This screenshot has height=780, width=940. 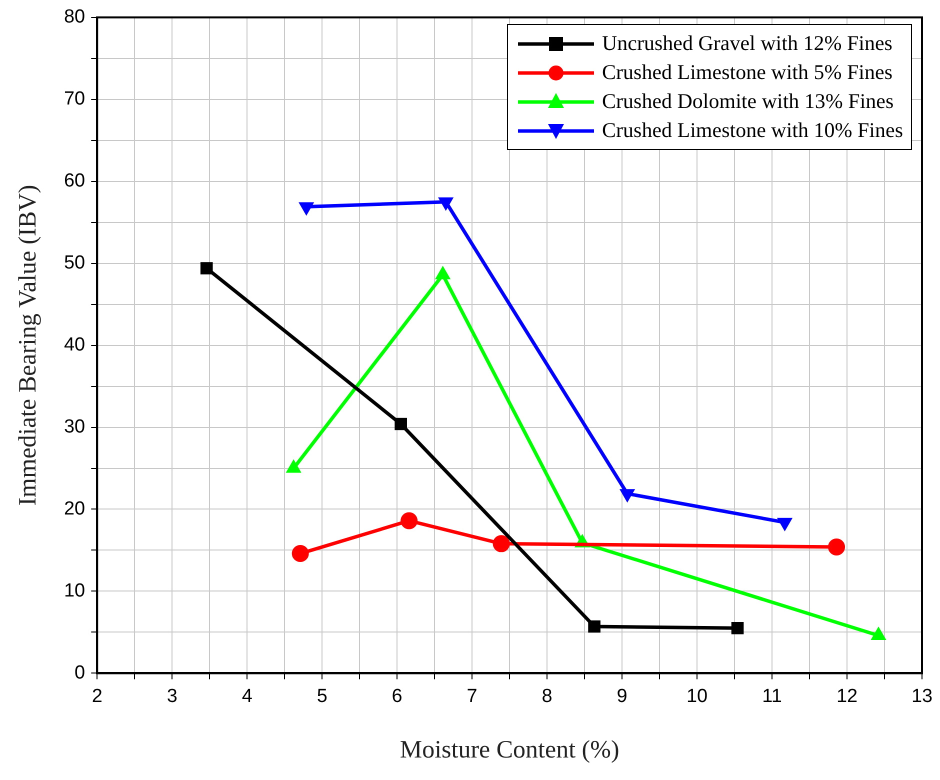 What do you see at coordinates (397, 696) in the screenshot?
I see `x-tick-label: 6` at bounding box center [397, 696].